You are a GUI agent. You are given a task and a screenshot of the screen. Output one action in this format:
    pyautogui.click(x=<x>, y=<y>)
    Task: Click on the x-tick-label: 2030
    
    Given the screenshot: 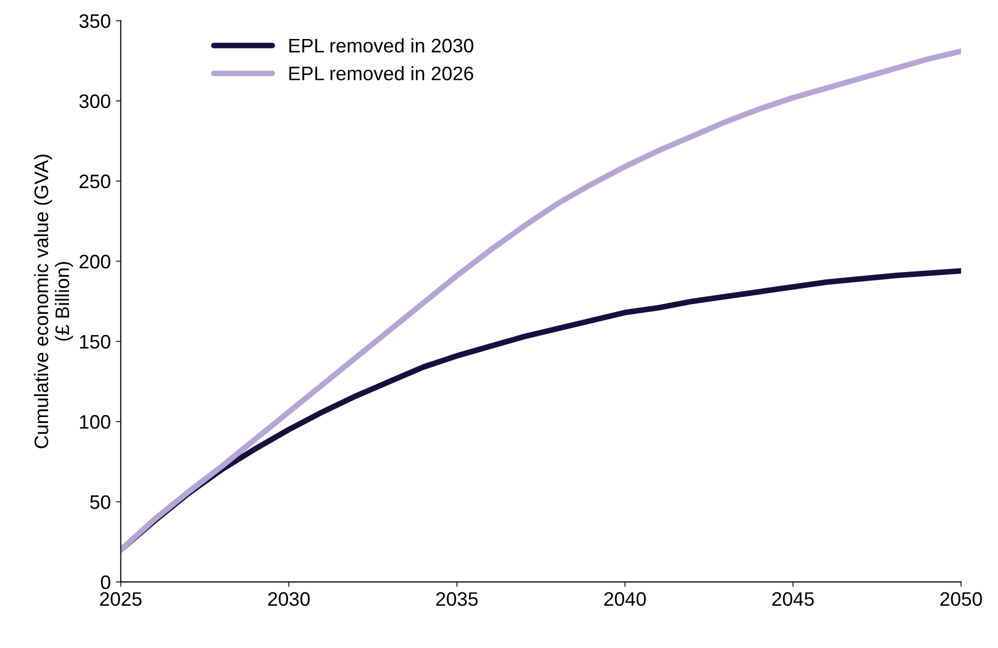 What is the action you would take?
    pyautogui.click(x=289, y=599)
    